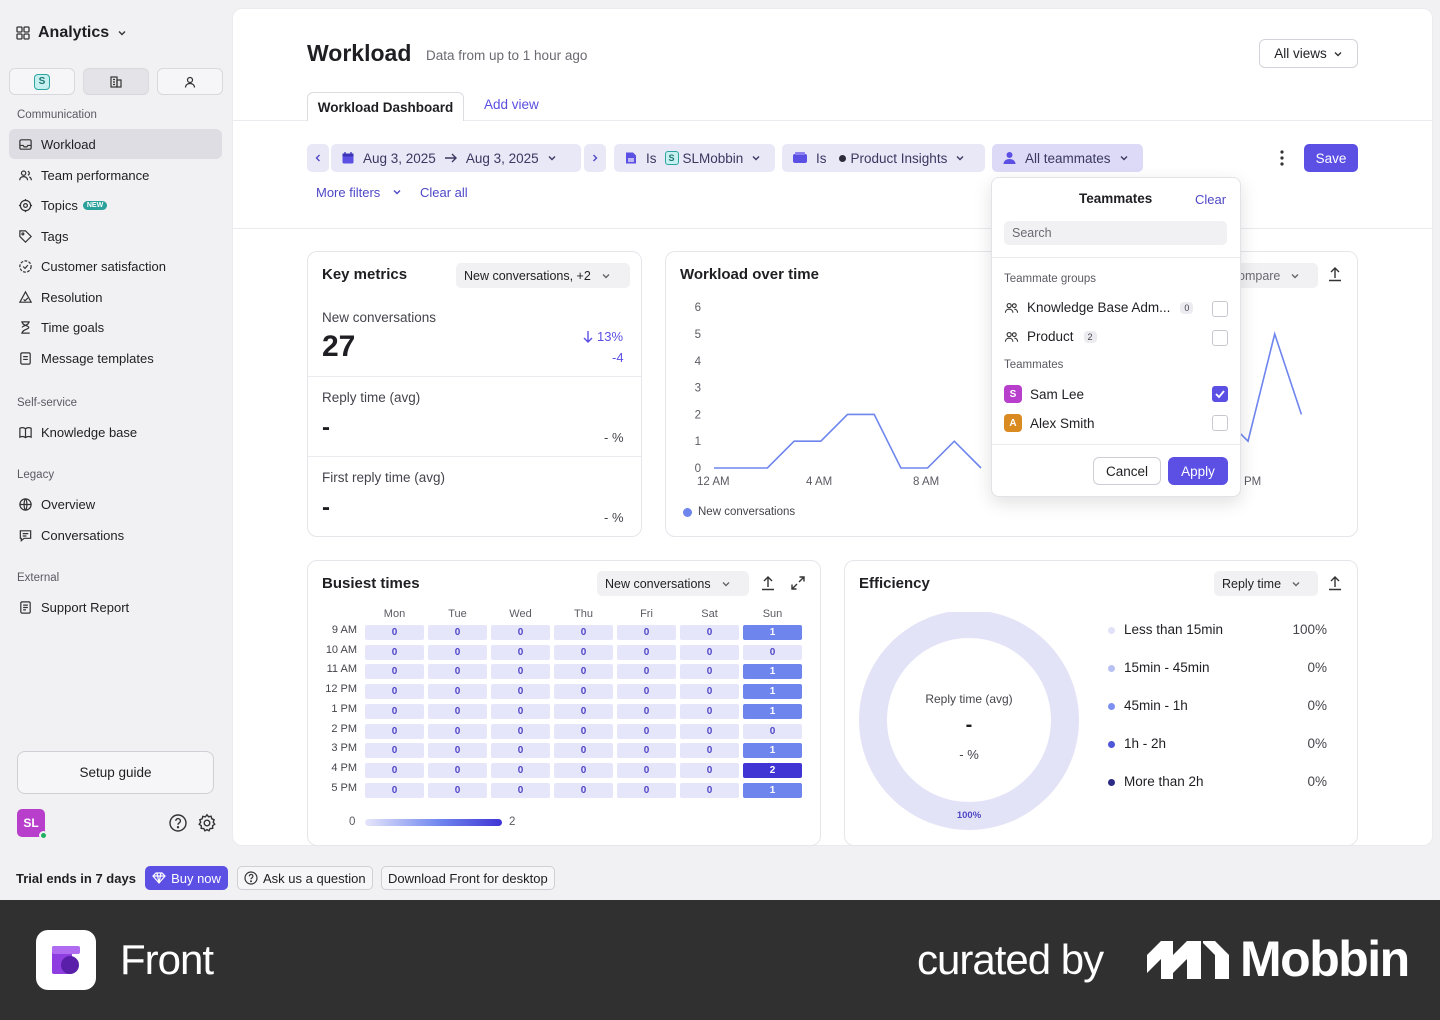  What do you see at coordinates (444, 192) in the screenshot?
I see `clear-all-button: Clear all` at bounding box center [444, 192].